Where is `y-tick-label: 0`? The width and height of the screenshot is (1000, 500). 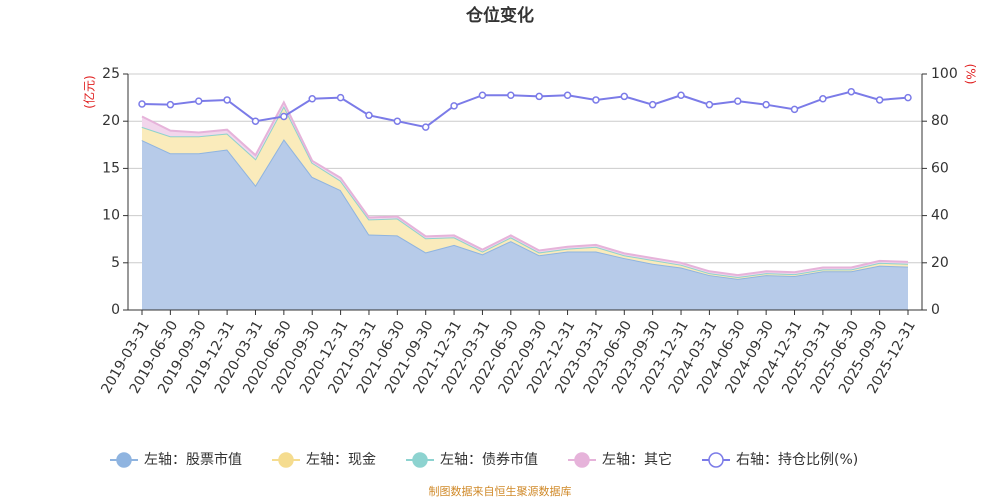 y-tick-label: 0 is located at coordinates (115, 310).